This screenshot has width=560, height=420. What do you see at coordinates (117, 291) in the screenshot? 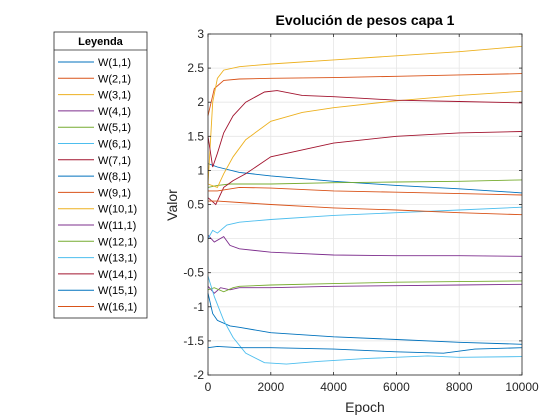
I see `legend-entry-label: W(15,1)` at bounding box center [117, 291].